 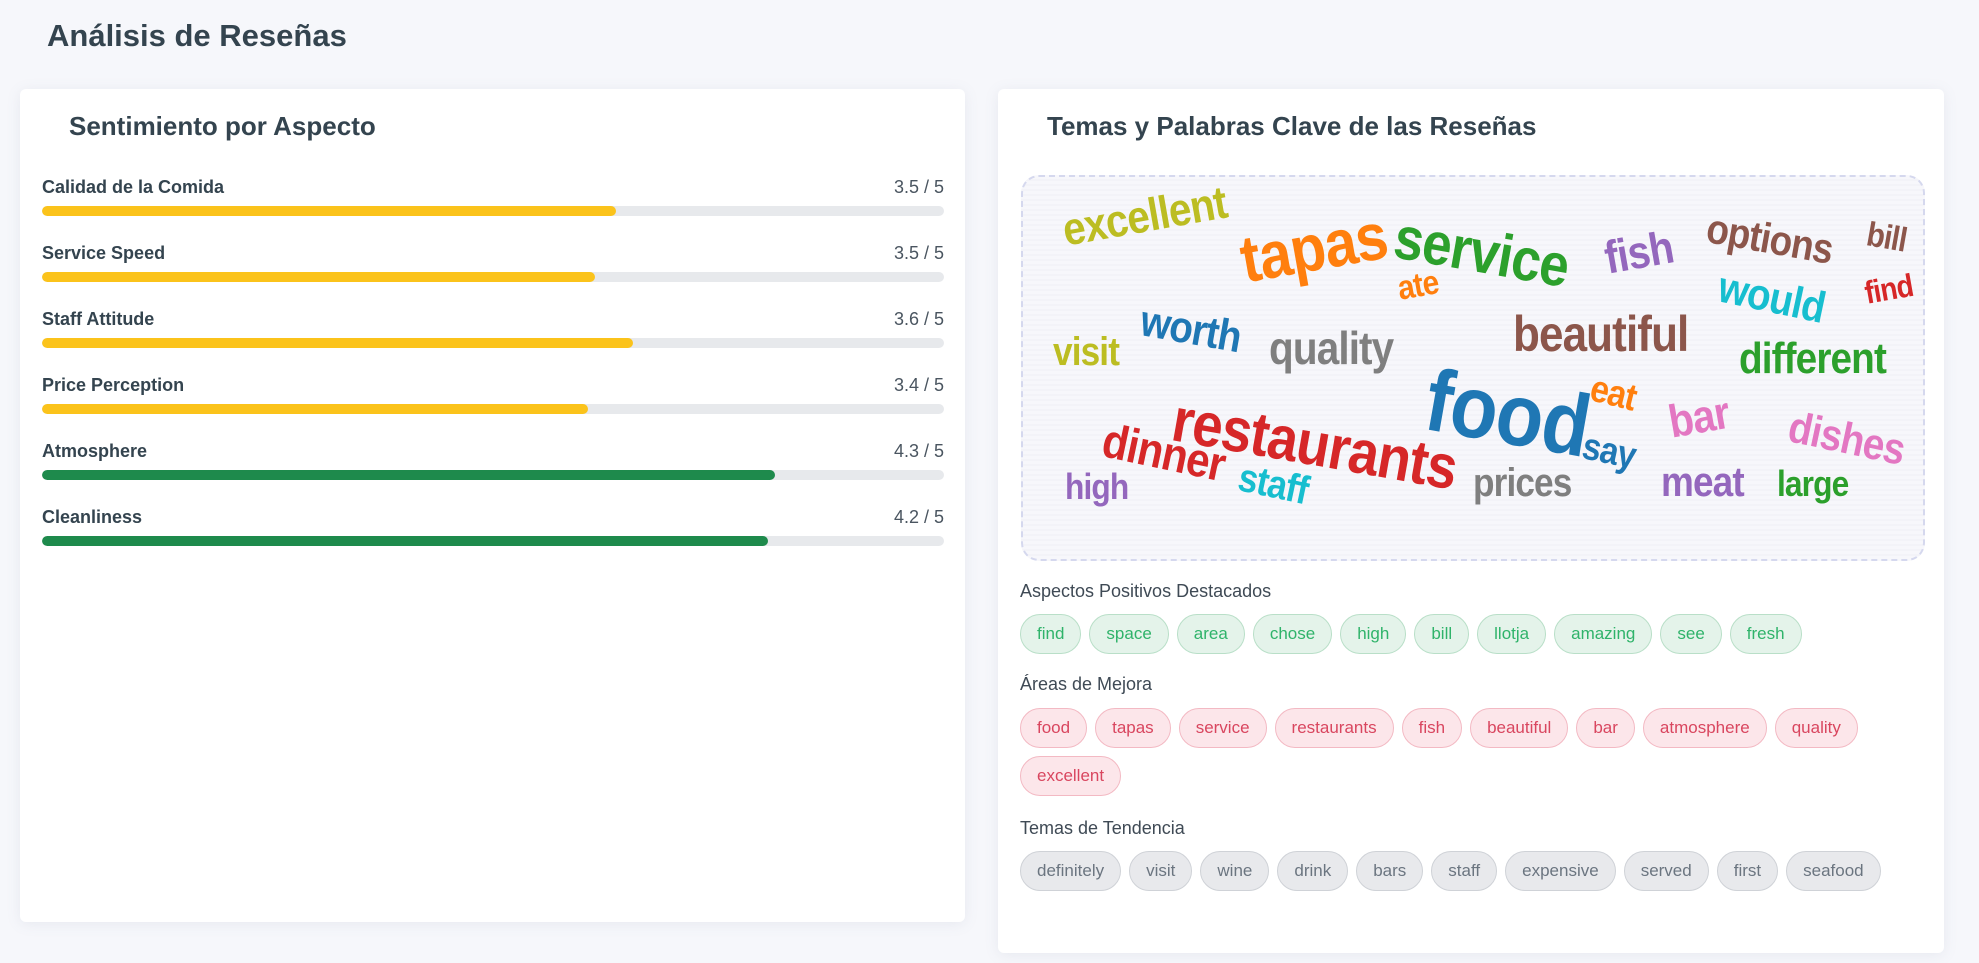 What do you see at coordinates (92, 517) in the screenshot?
I see `aspect-name: Cleanliness` at bounding box center [92, 517].